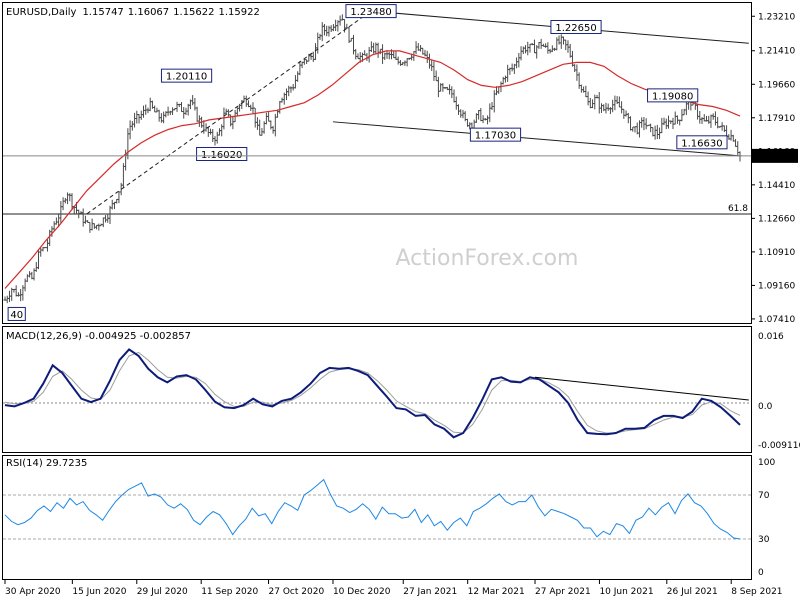 The width and height of the screenshot is (800, 604). Describe the element at coordinates (377, 209) in the screenshot. I see `fib-level-line: 61.8` at that location.